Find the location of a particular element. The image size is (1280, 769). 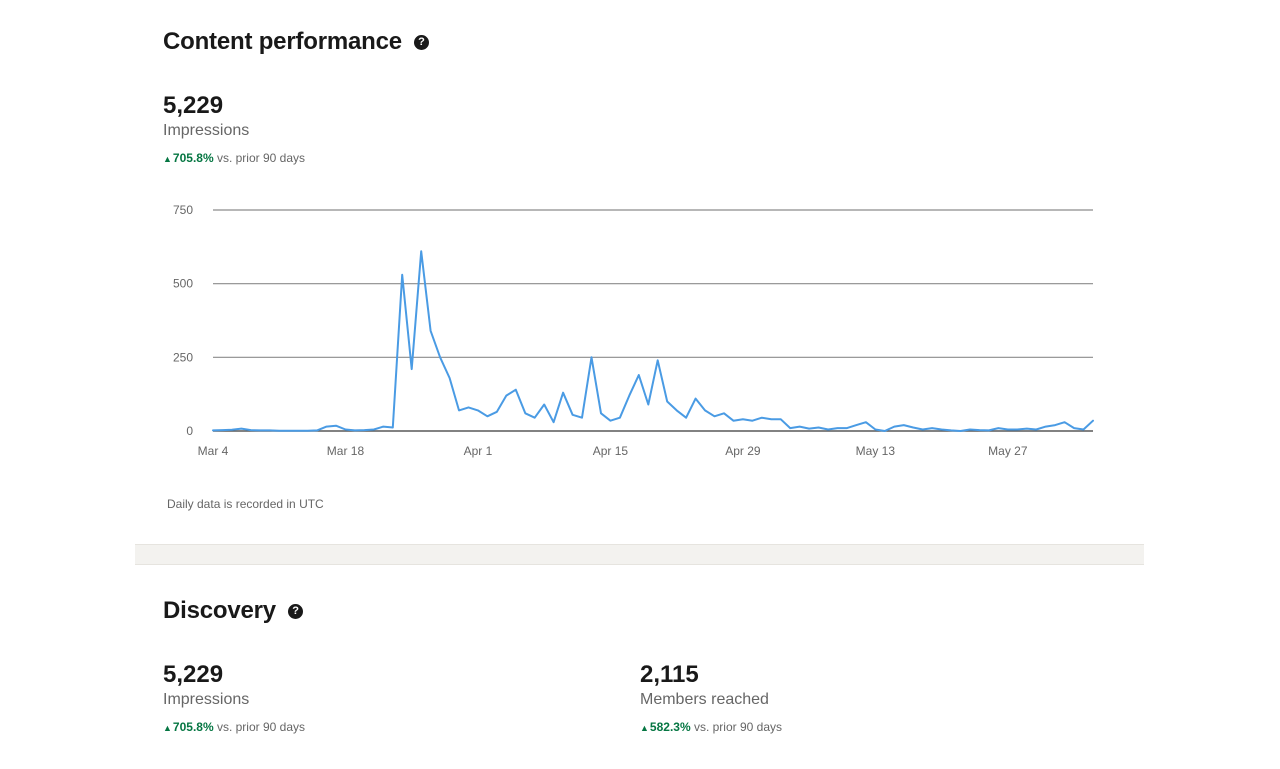

x-tick-label: Apr 29 is located at coordinates (743, 451).